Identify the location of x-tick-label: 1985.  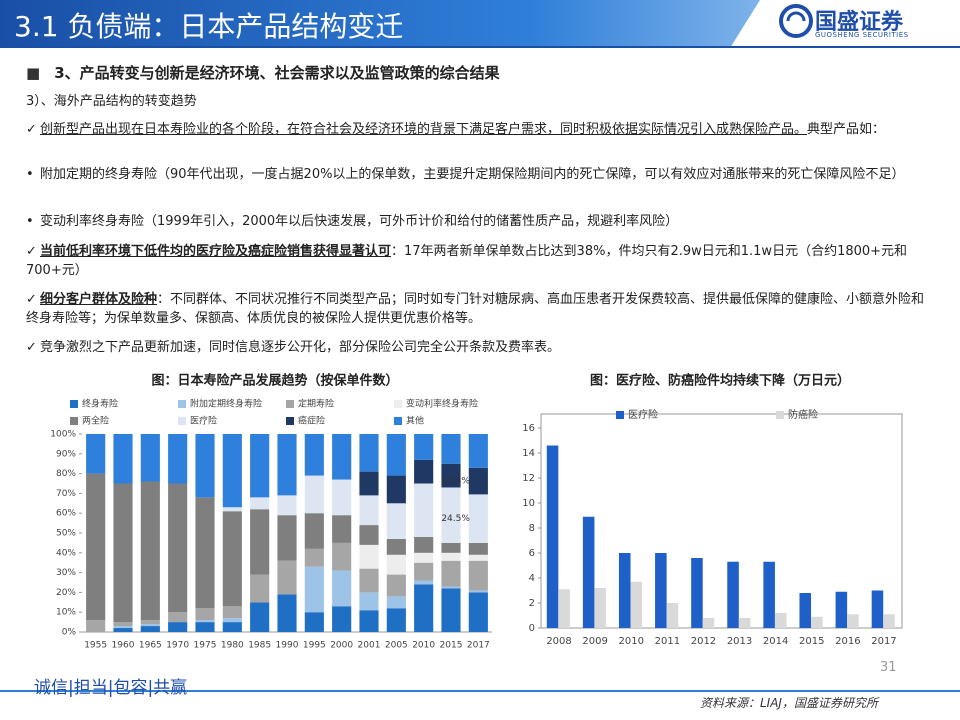
(259, 646).